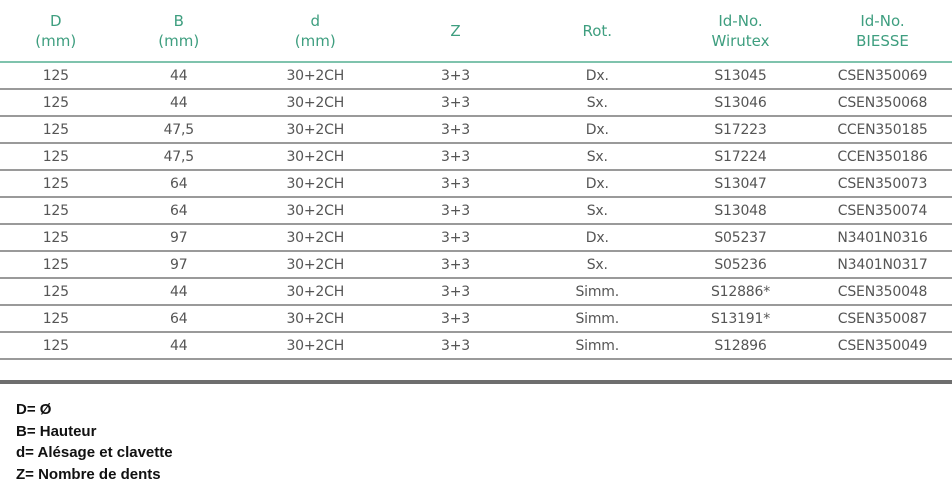 The image size is (952, 485). I want to click on table-row: 125 47,5 30+2CH 3+3 Dx. S17223 CCEN350185, so click(476, 130).